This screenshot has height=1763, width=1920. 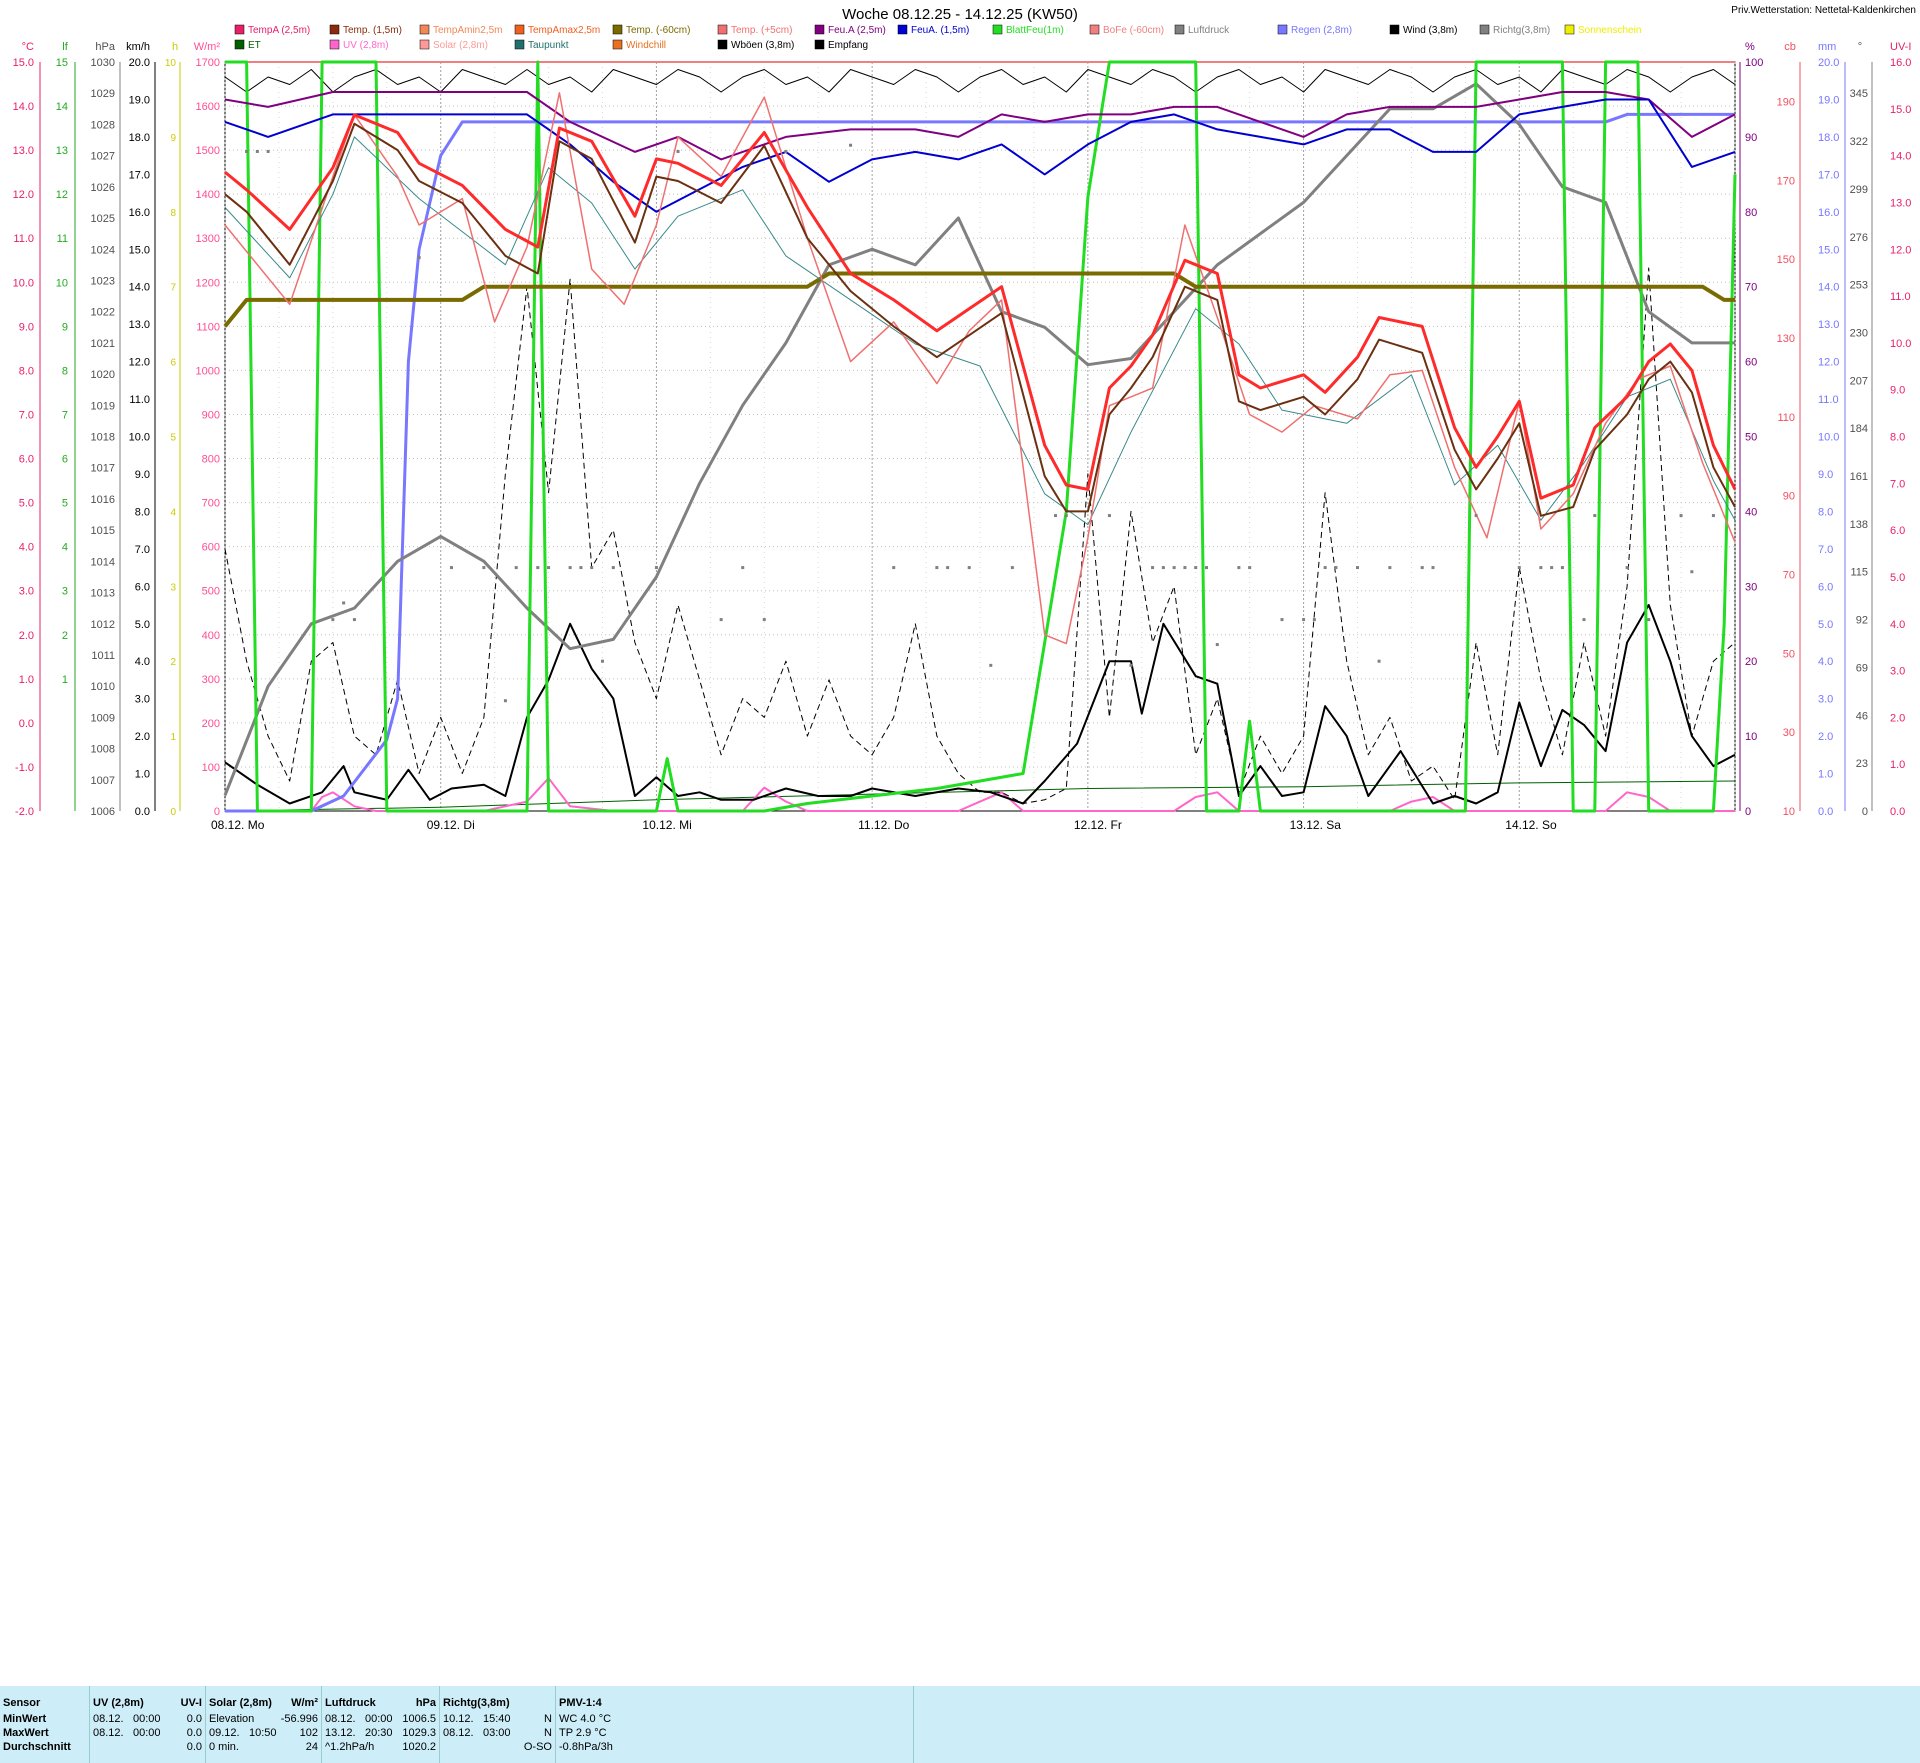 What do you see at coordinates (350, 1747) in the screenshot?
I see `pressure-trend: ^1.2hPa/h` at bounding box center [350, 1747].